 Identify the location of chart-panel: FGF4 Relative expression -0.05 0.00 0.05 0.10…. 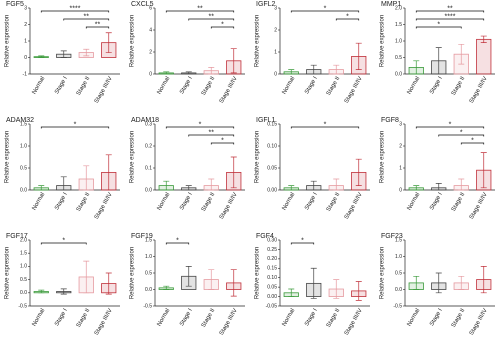
(312, 284).